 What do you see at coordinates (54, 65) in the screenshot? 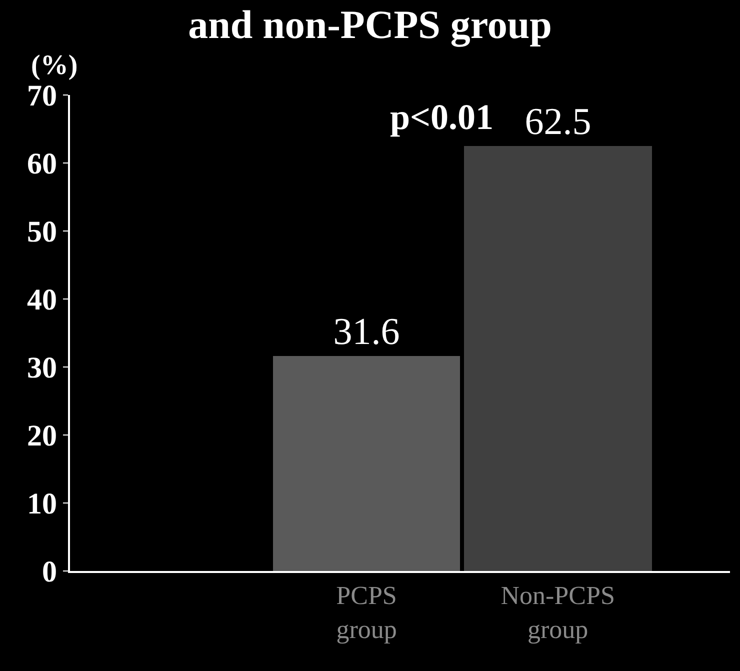
I see `y-axis-title: (%)` at bounding box center [54, 65].